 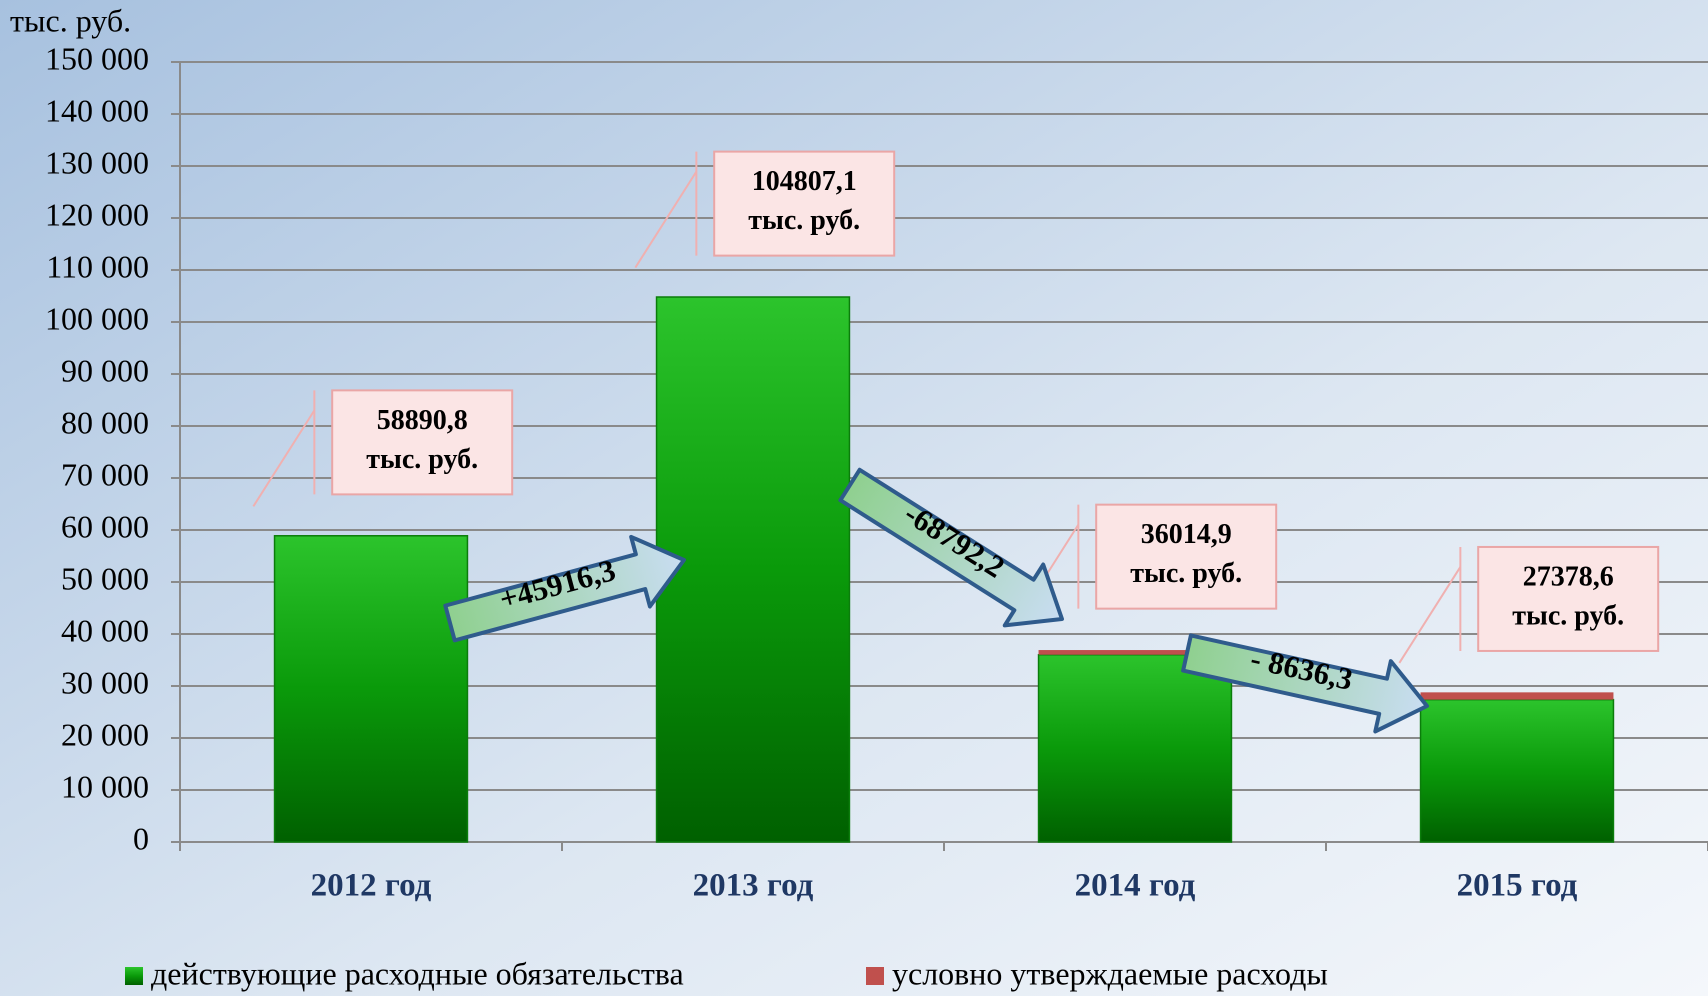 I want to click on y-tick-label: 0, so click(x=141, y=838).